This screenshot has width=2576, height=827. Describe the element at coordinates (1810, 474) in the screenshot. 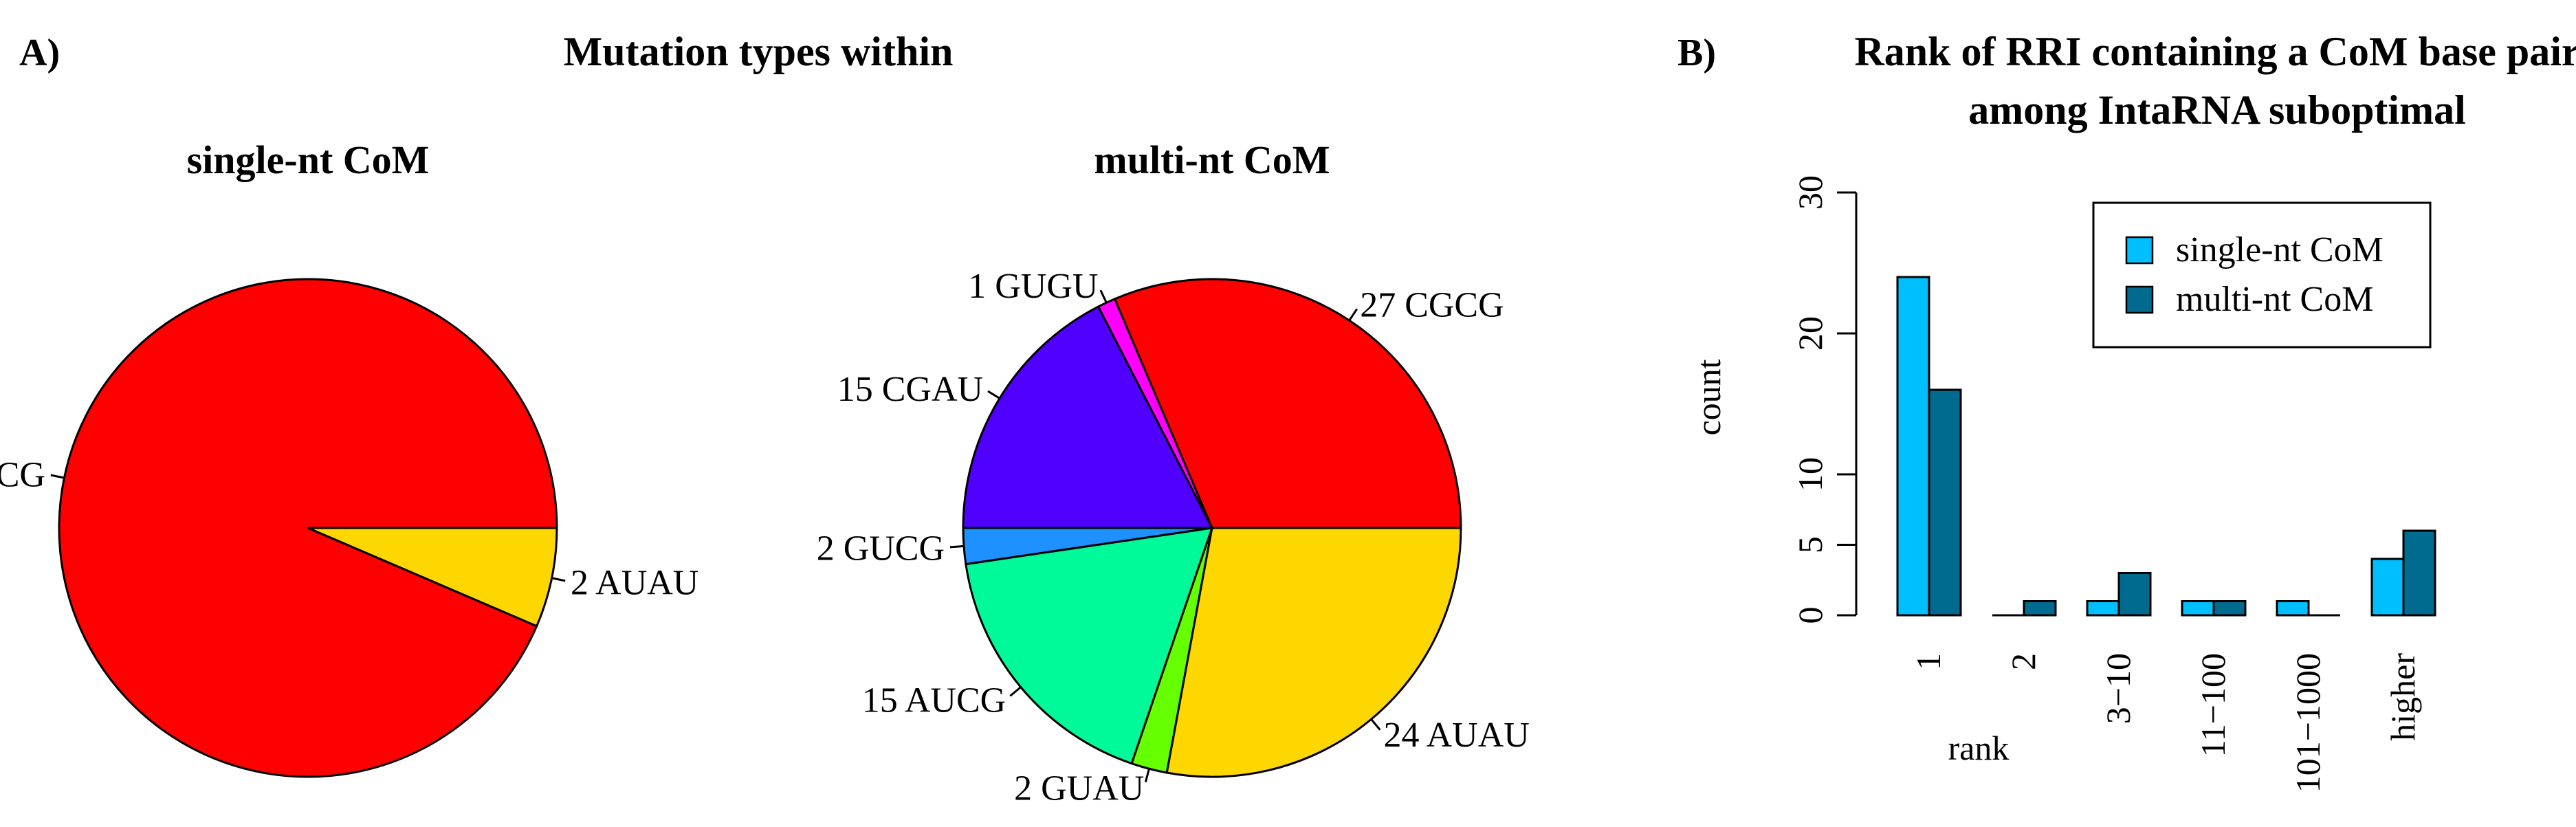

I see `y-tick-label: 10` at that location.